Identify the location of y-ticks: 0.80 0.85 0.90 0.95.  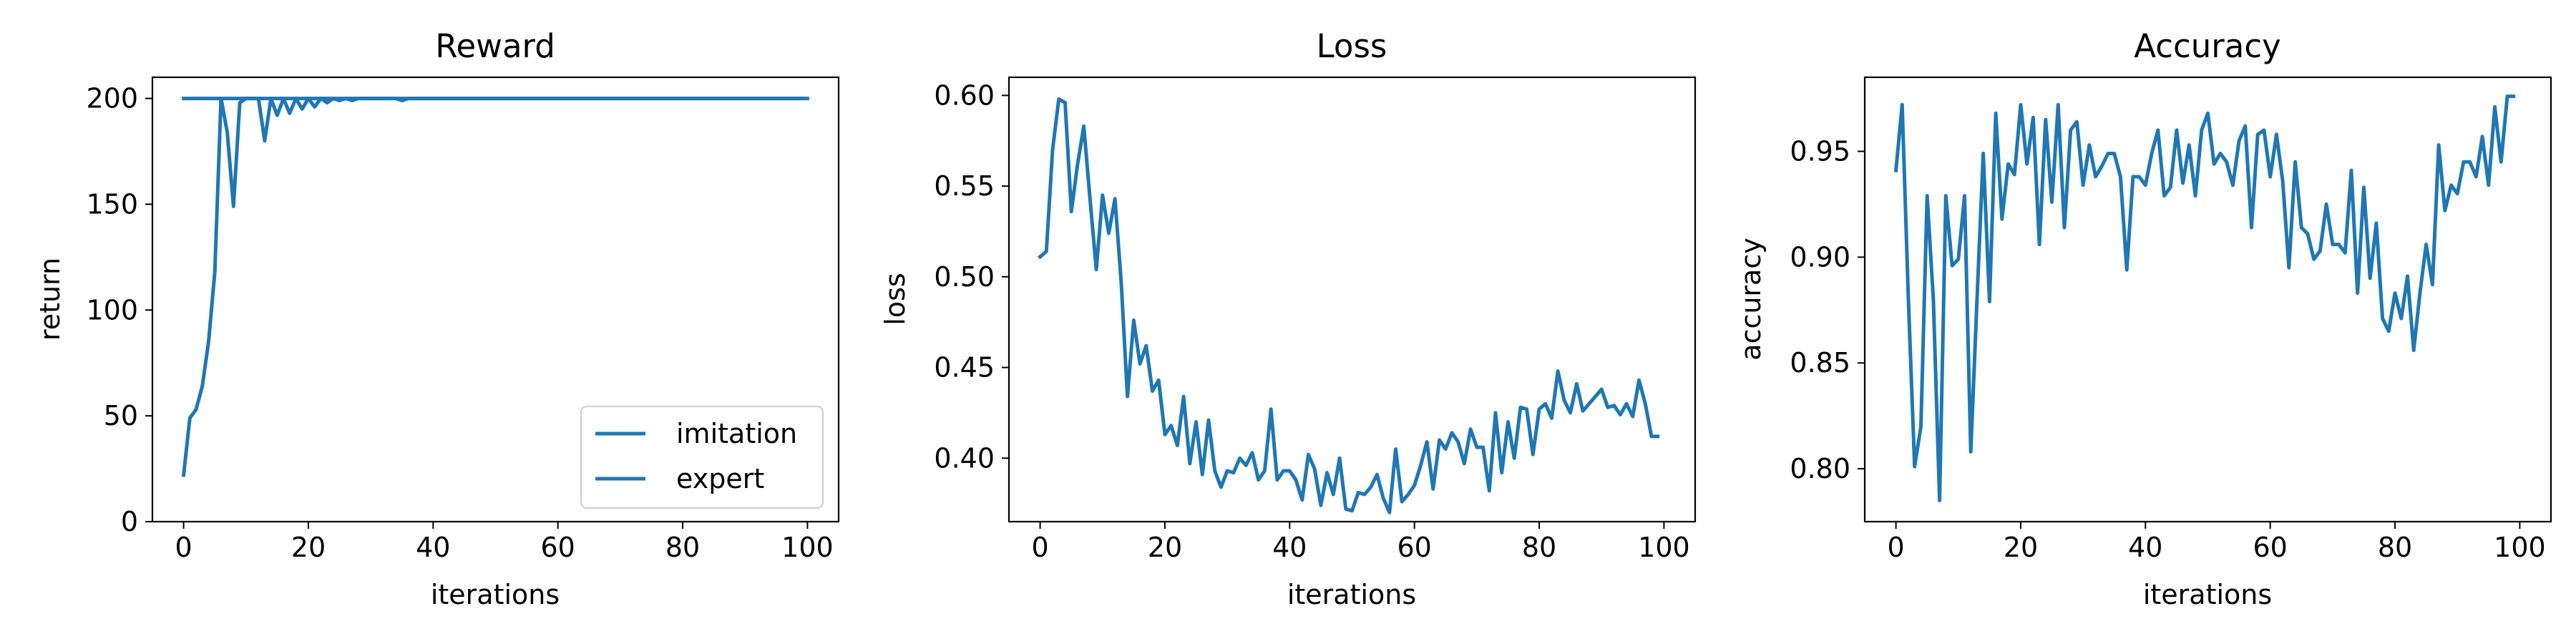
(1827, 310).